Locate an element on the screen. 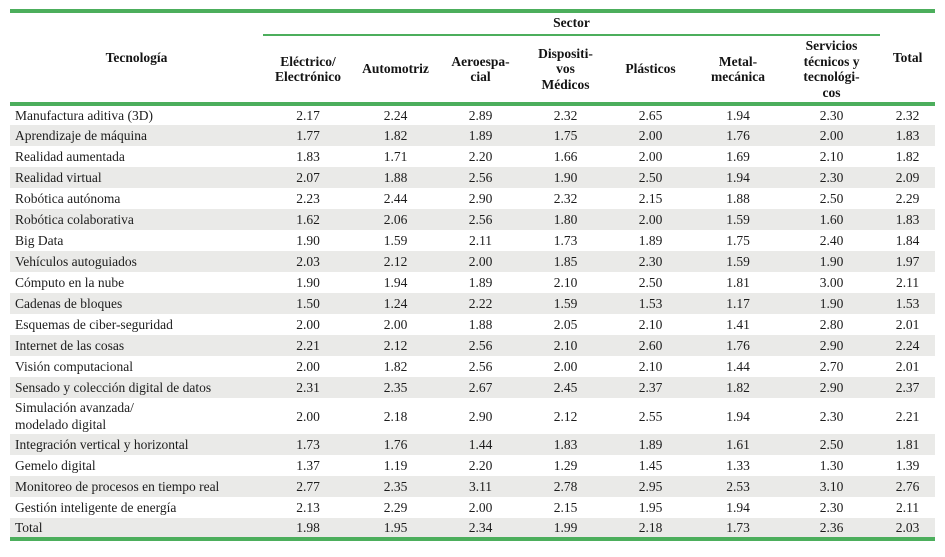 This screenshot has height=557, width=945. technology-cell: Total is located at coordinates (29, 527).